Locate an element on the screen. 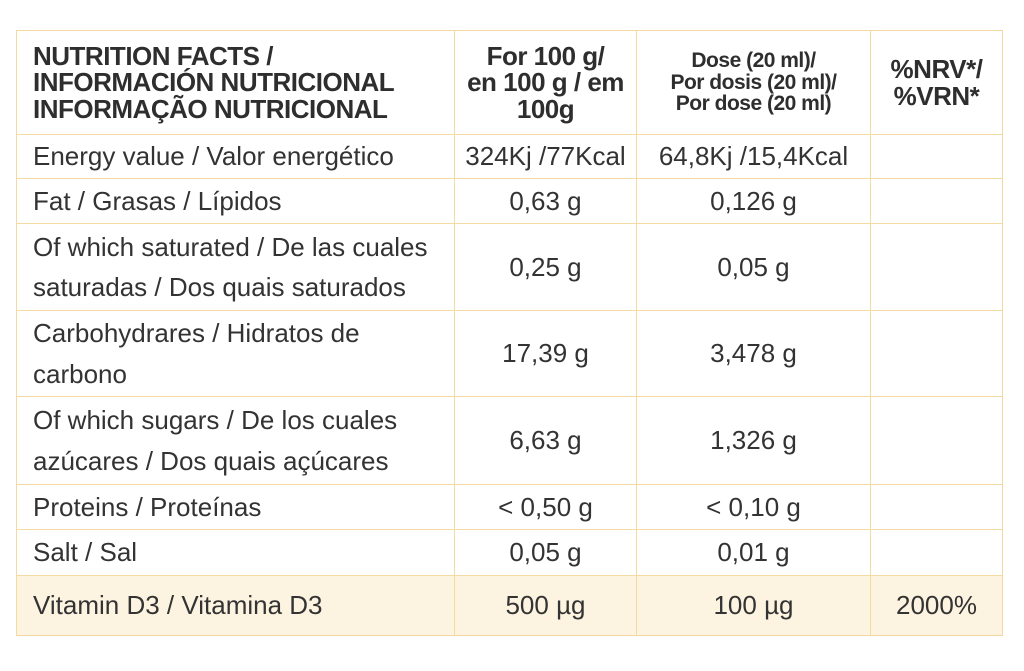 Image resolution: width=1024 pixels, height=671 pixels. header-line: %VRN* is located at coordinates (936, 95).